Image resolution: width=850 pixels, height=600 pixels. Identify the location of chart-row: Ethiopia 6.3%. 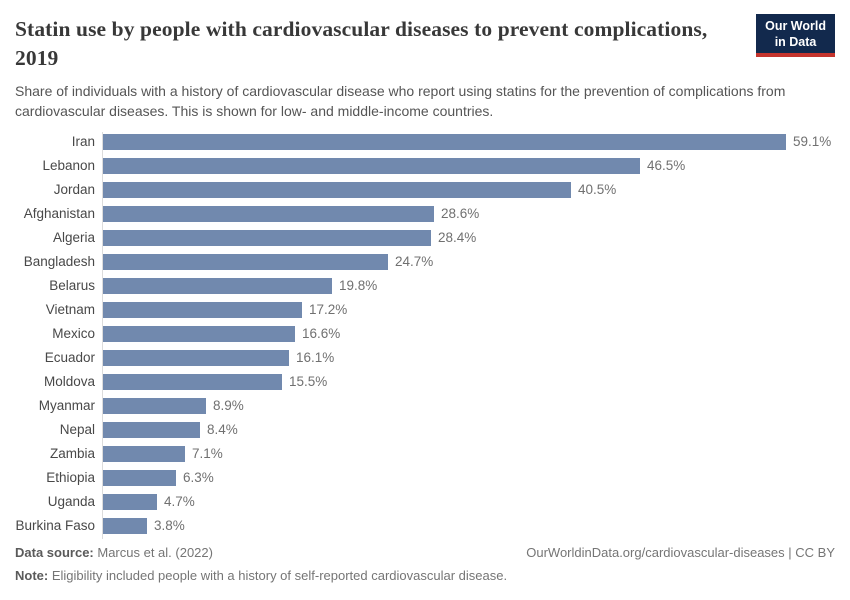
(425, 477).